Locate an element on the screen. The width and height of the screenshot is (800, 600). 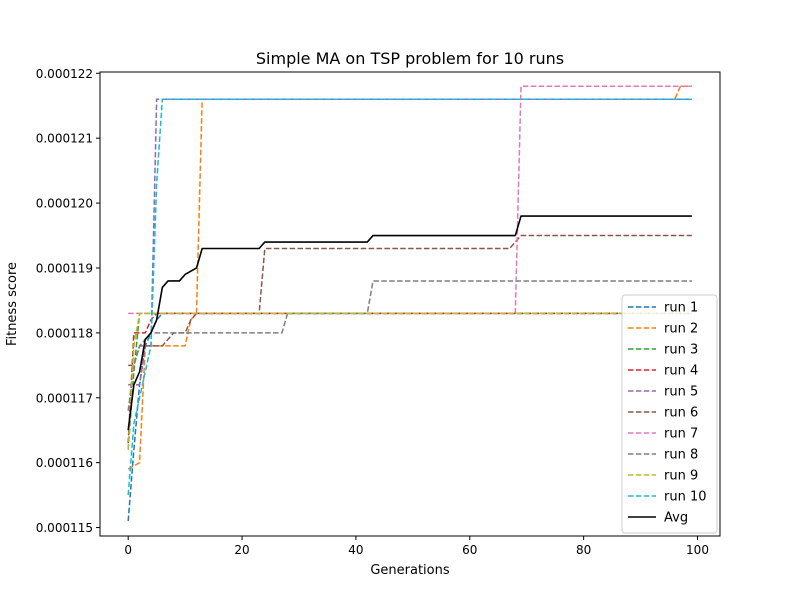
x-axis-label: Generations is located at coordinates (410, 570).